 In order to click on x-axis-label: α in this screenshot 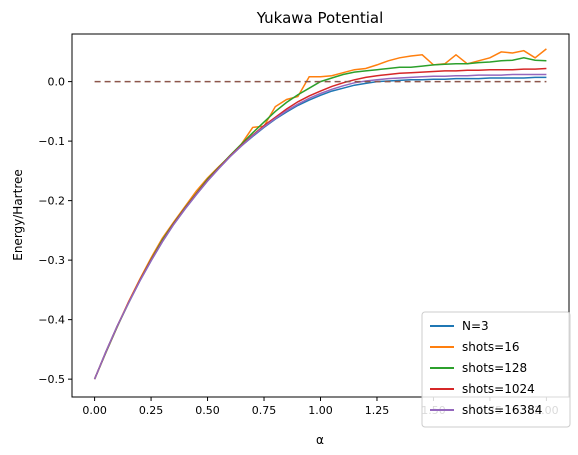, I will do `click(320, 440)`.